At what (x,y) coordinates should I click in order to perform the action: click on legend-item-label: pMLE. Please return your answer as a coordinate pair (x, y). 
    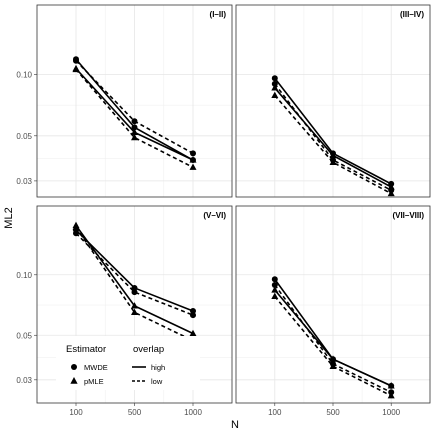
    Looking at the image, I should click on (94, 381).